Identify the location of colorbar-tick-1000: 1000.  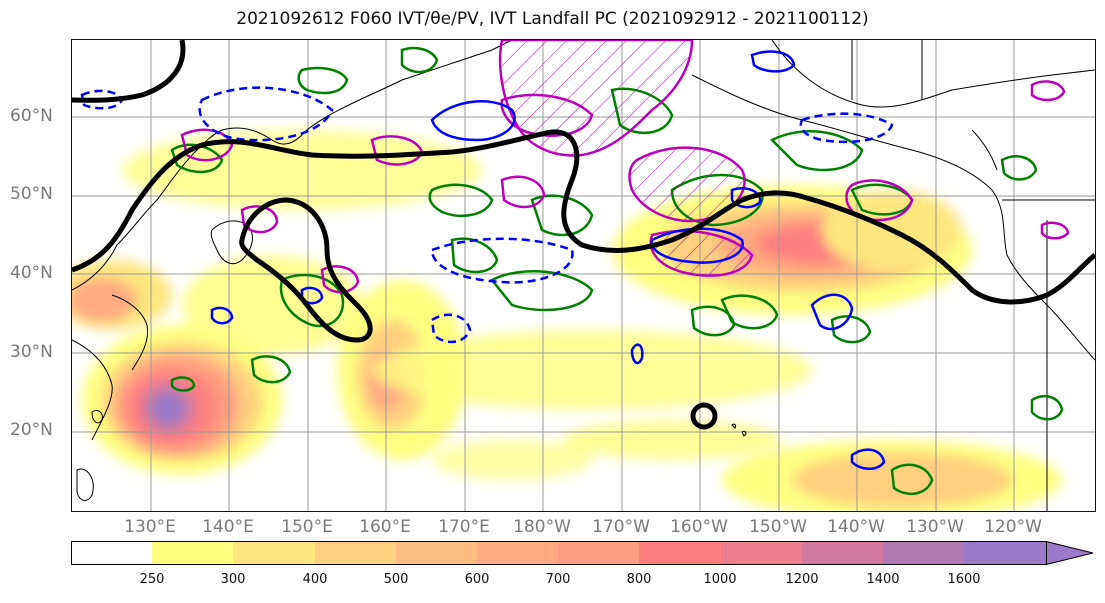
(720, 579).